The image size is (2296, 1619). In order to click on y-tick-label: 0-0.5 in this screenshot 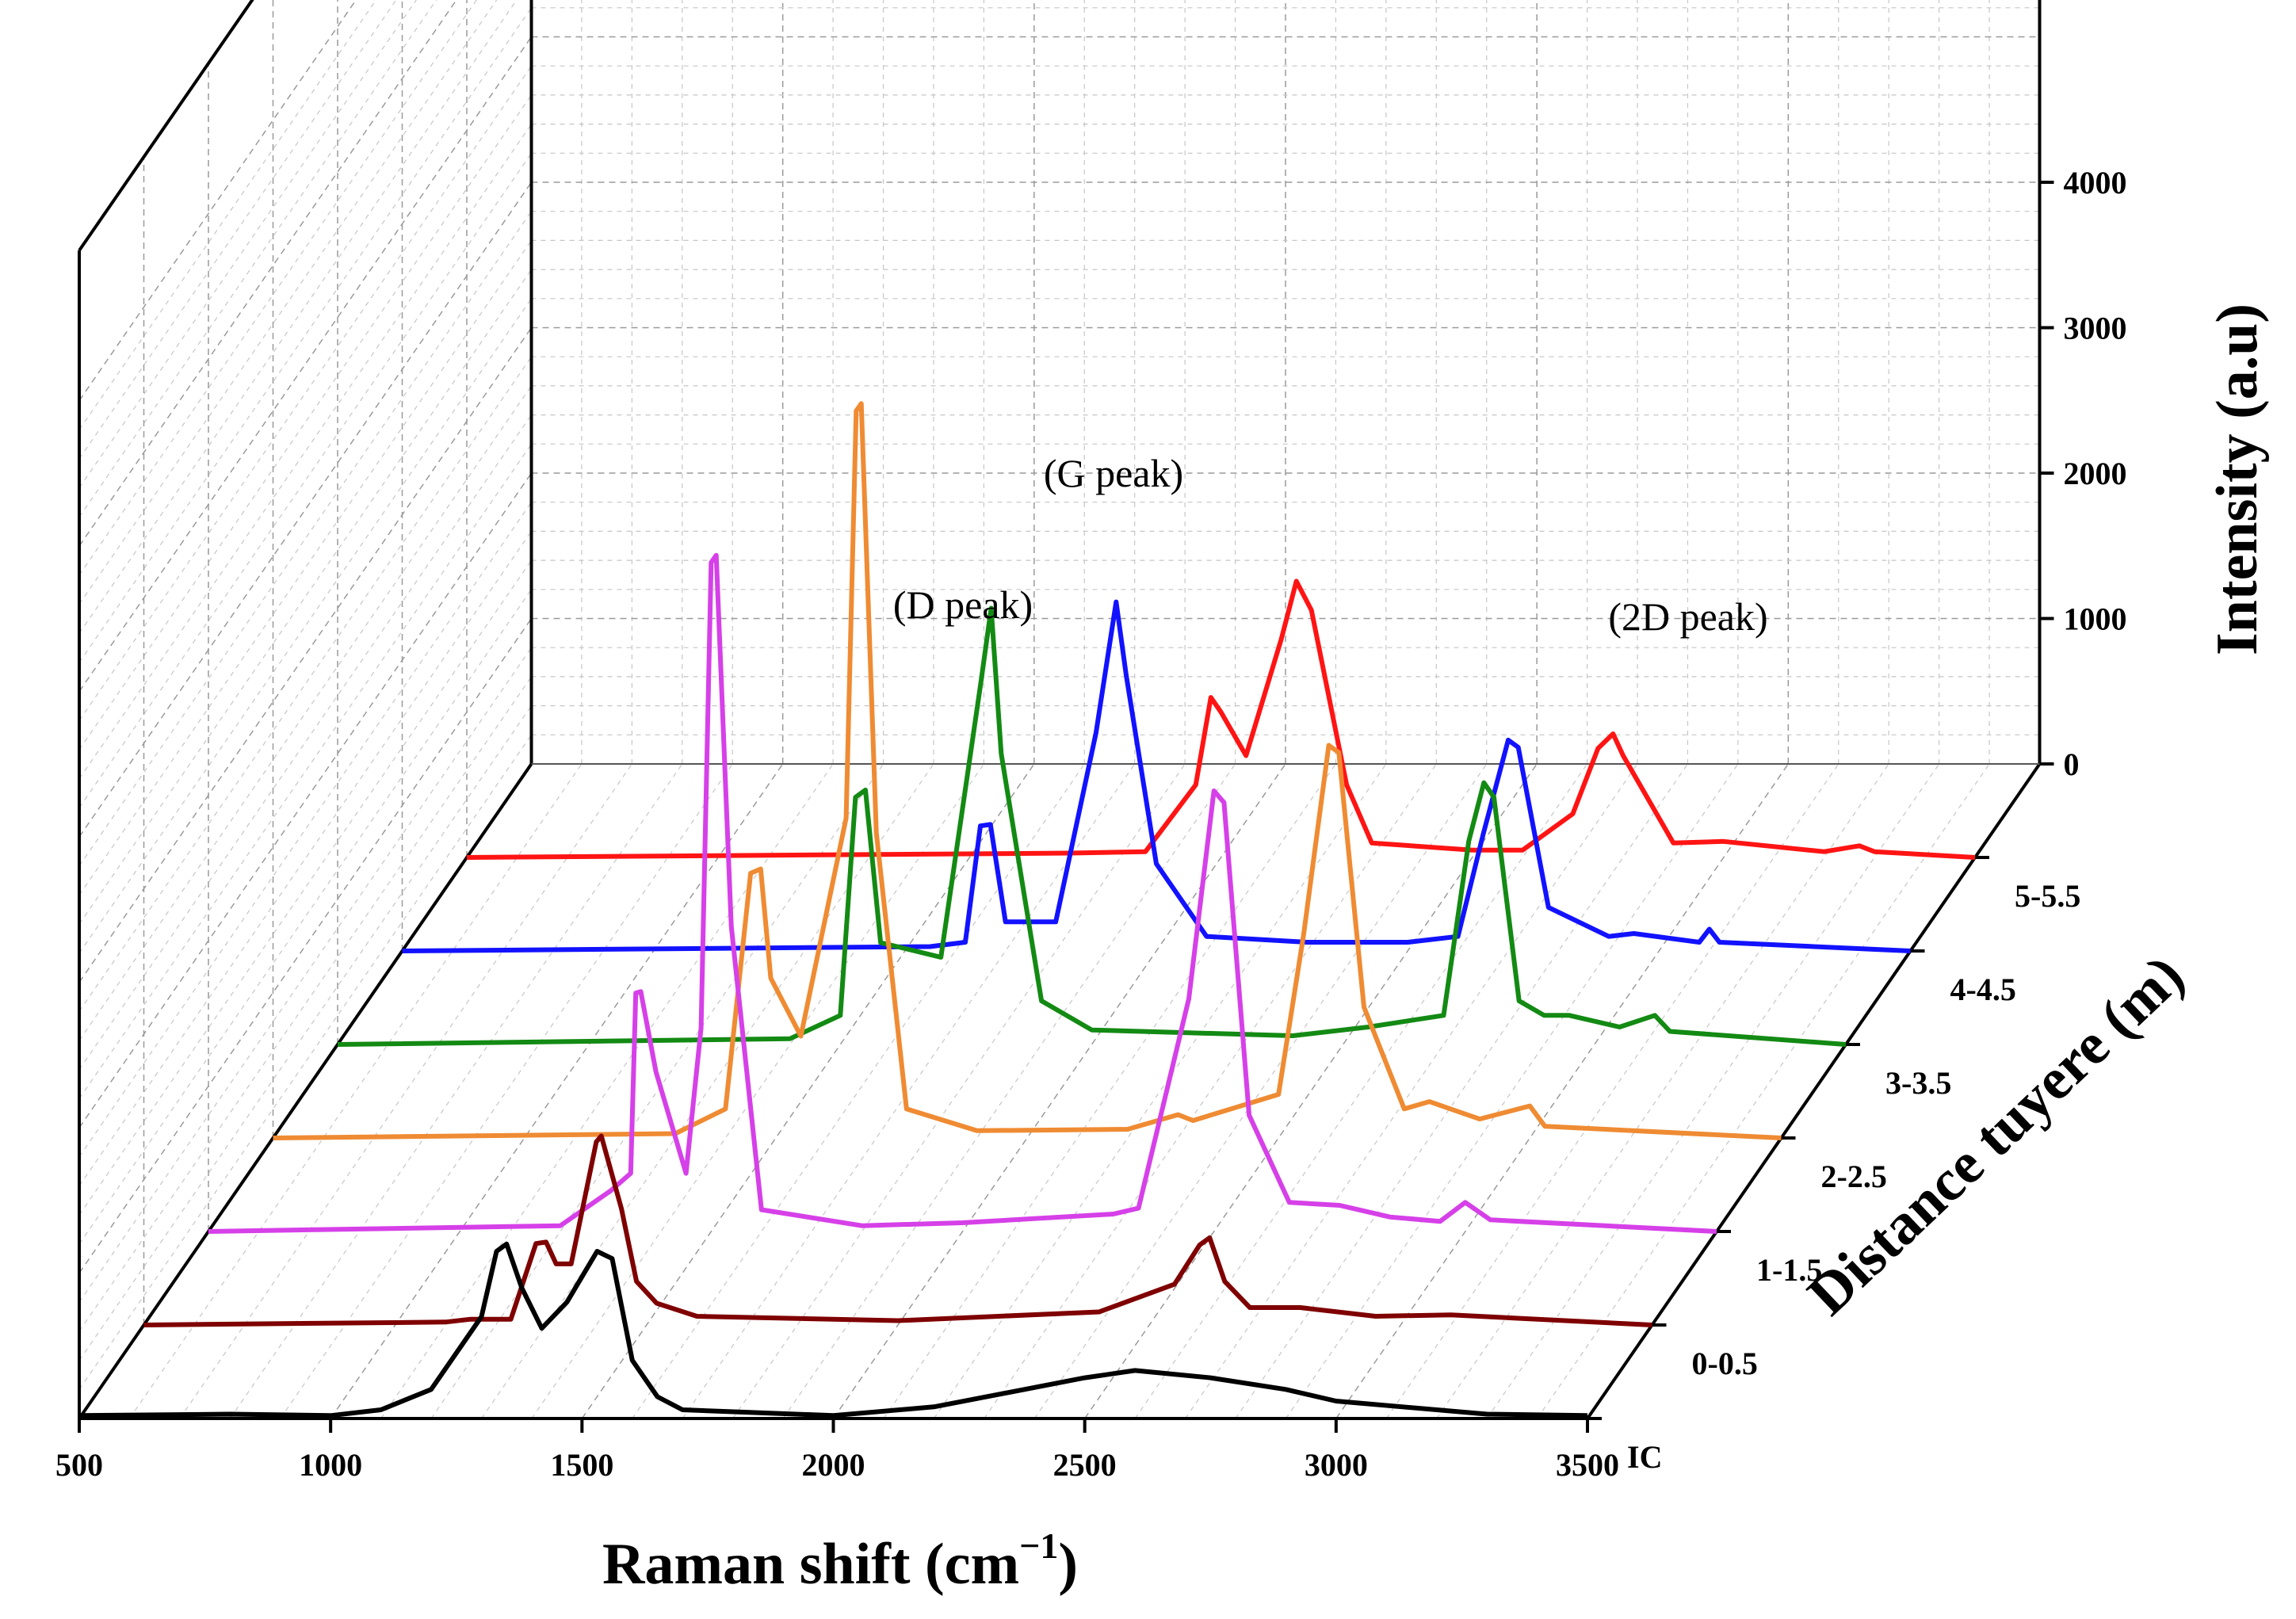, I will do `click(1725, 1363)`.